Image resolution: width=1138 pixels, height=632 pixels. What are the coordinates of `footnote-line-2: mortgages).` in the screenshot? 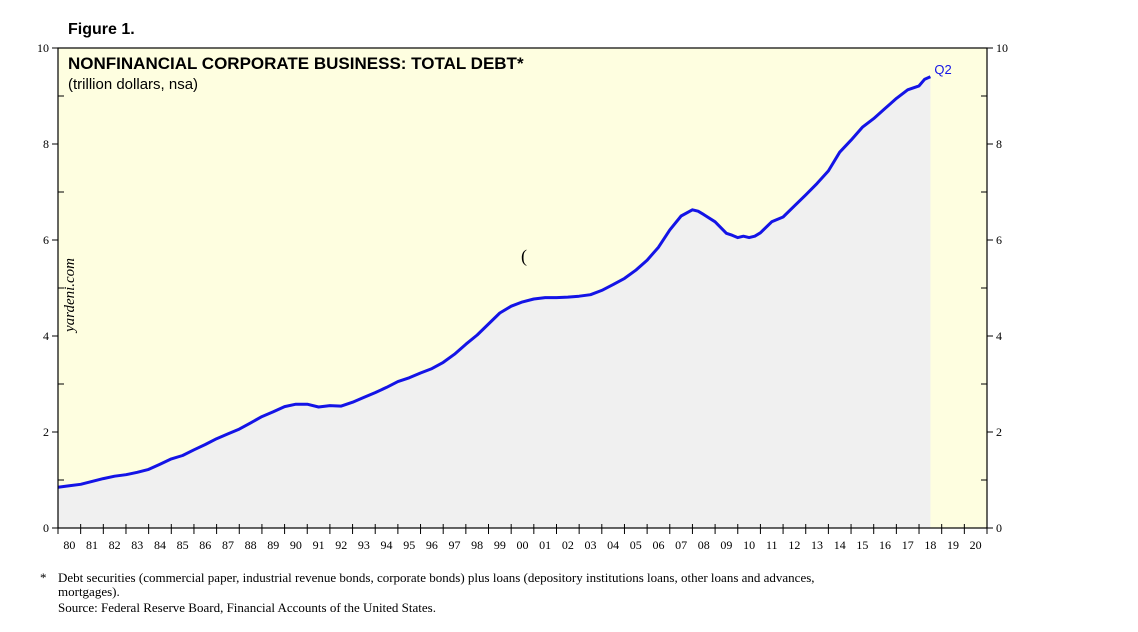 It's located at (89, 591).